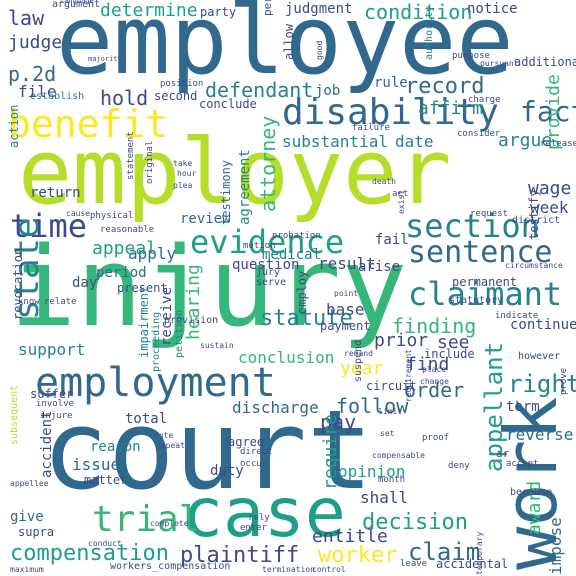  I want to click on word: conduct, so click(105, 543).